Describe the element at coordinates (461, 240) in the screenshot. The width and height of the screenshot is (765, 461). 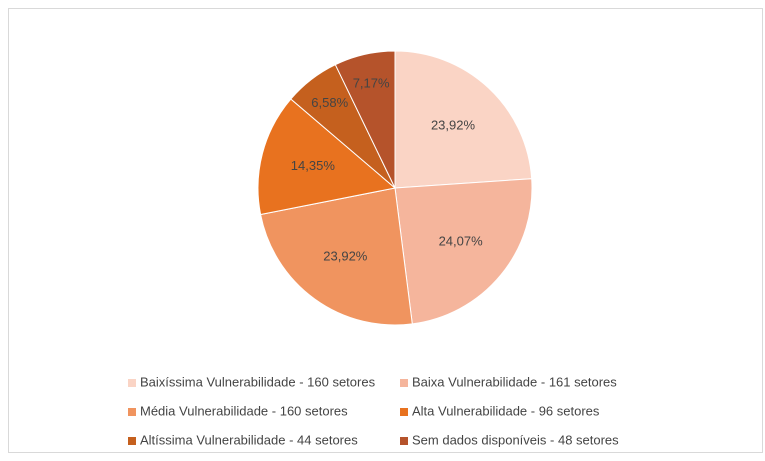
I see `data-label: 24,07%` at that location.